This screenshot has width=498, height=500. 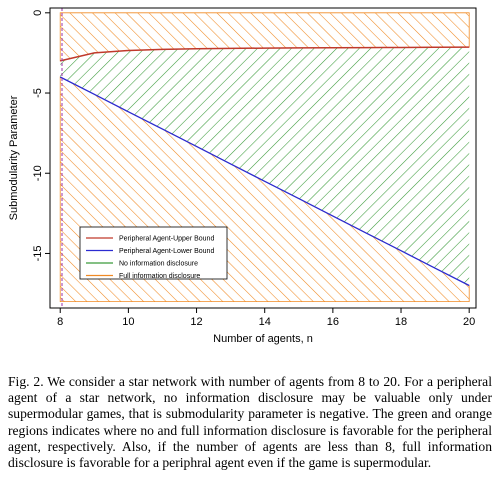 I want to click on legend-entry: No information disclosure, so click(x=158, y=264).